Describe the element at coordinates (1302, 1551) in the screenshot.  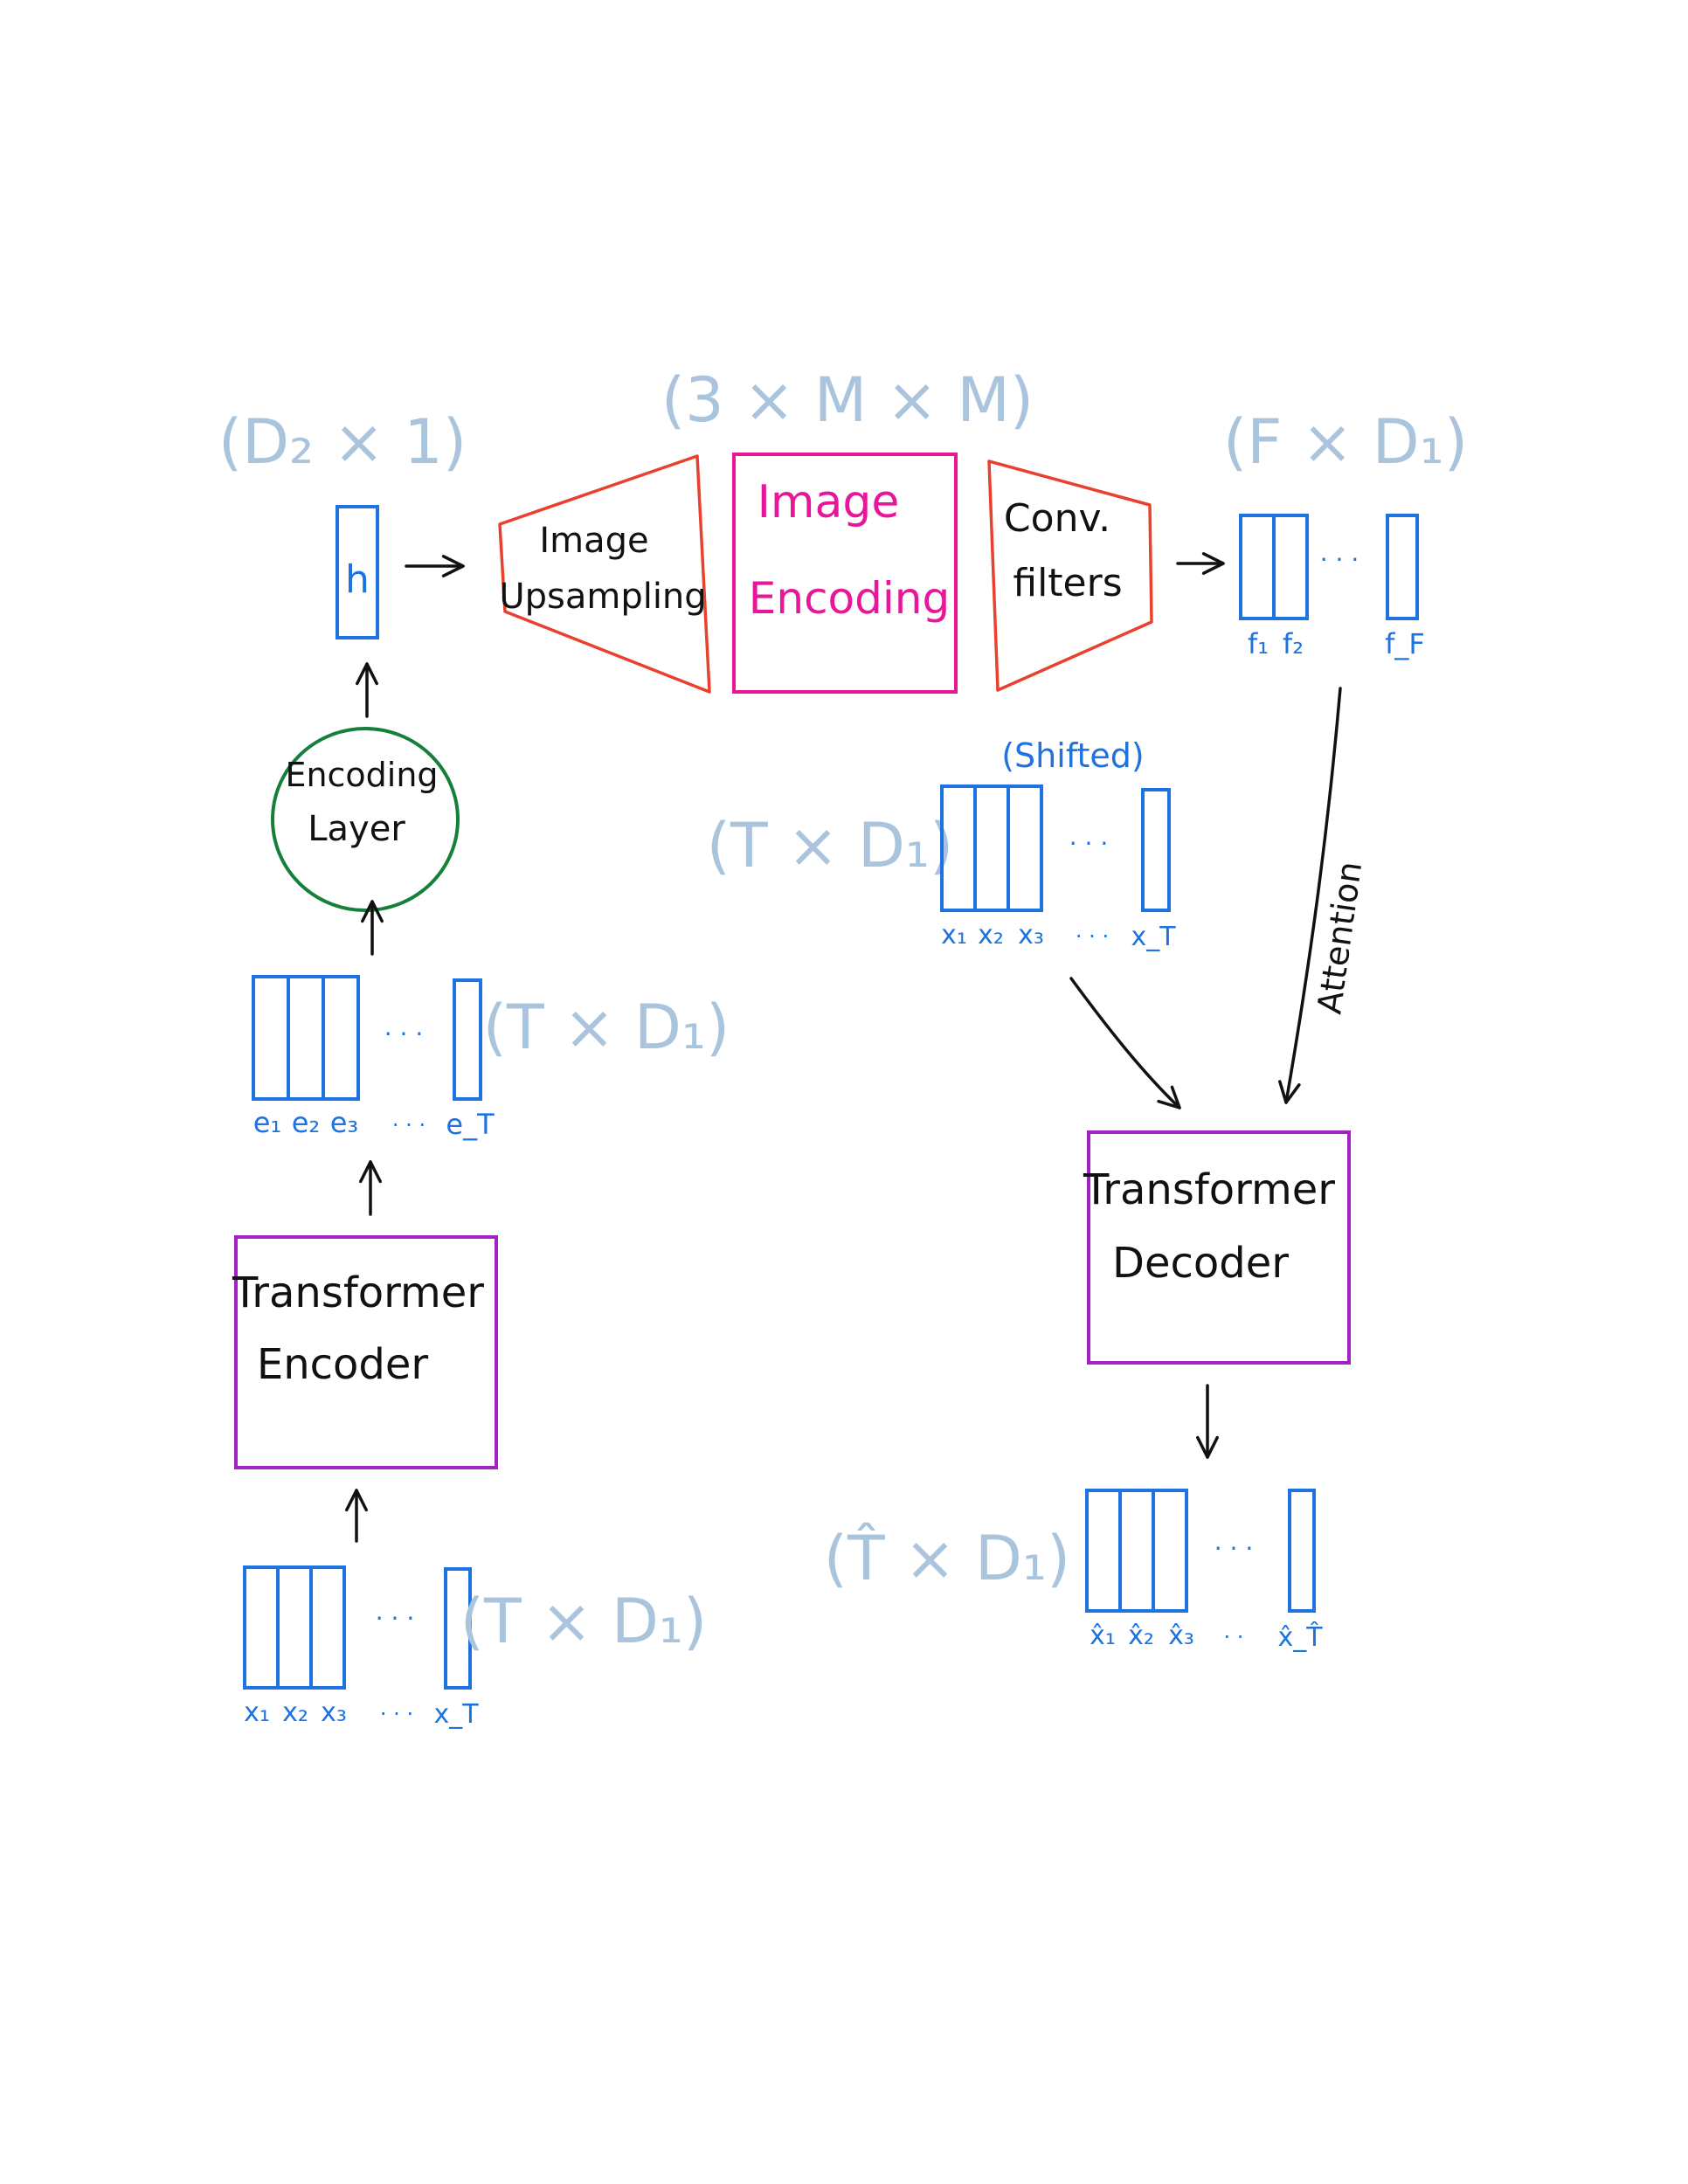
I see `output-vector-T` at that location.